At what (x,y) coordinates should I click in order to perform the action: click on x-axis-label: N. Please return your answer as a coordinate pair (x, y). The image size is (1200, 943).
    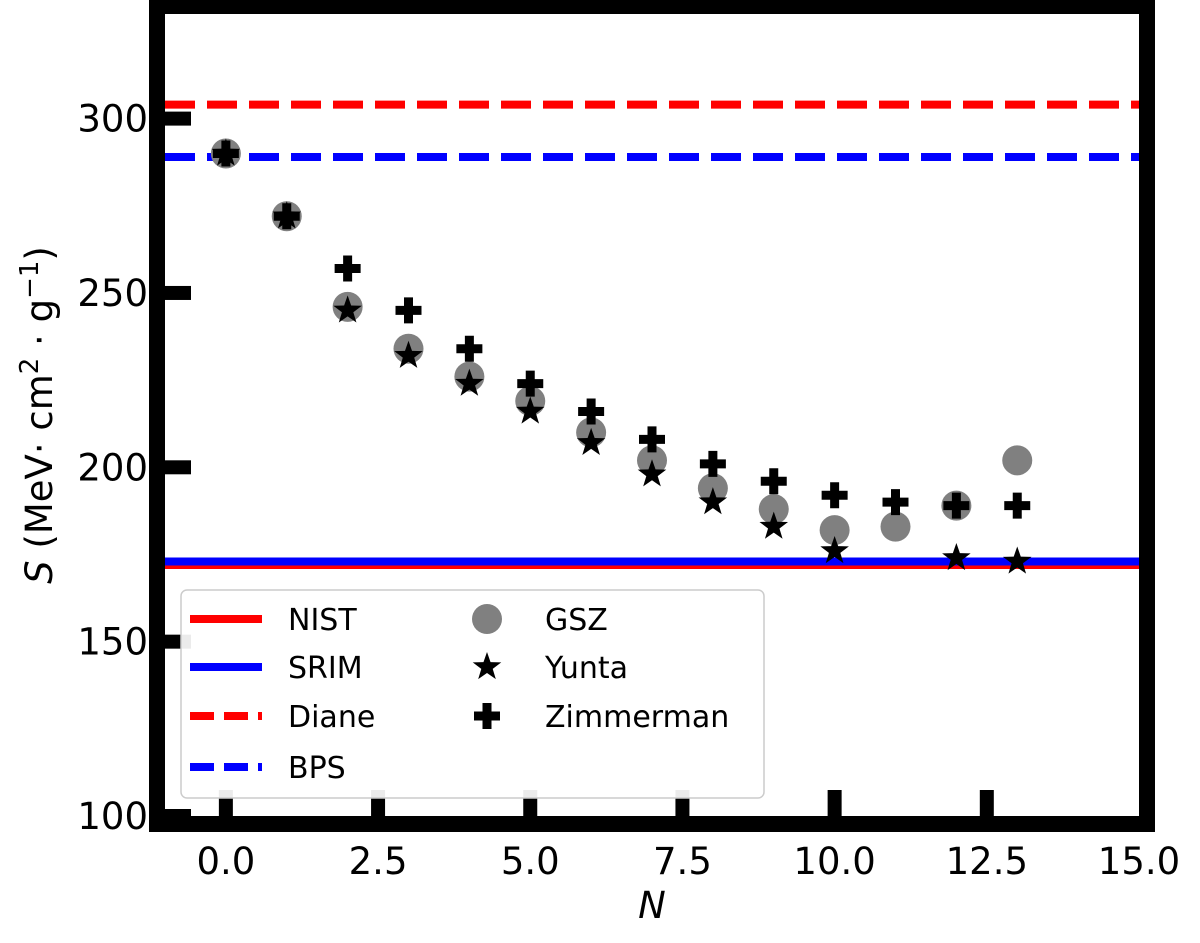
    Looking at the image, I should click on (652, 905).